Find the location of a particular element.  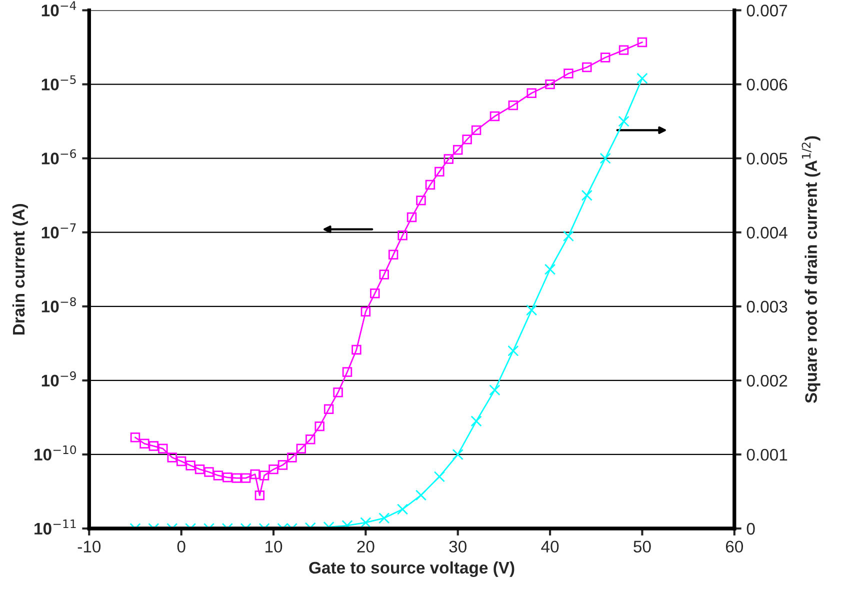

x-axis-title: Gate to source voltage (V) is located at coordinates (411, 569).